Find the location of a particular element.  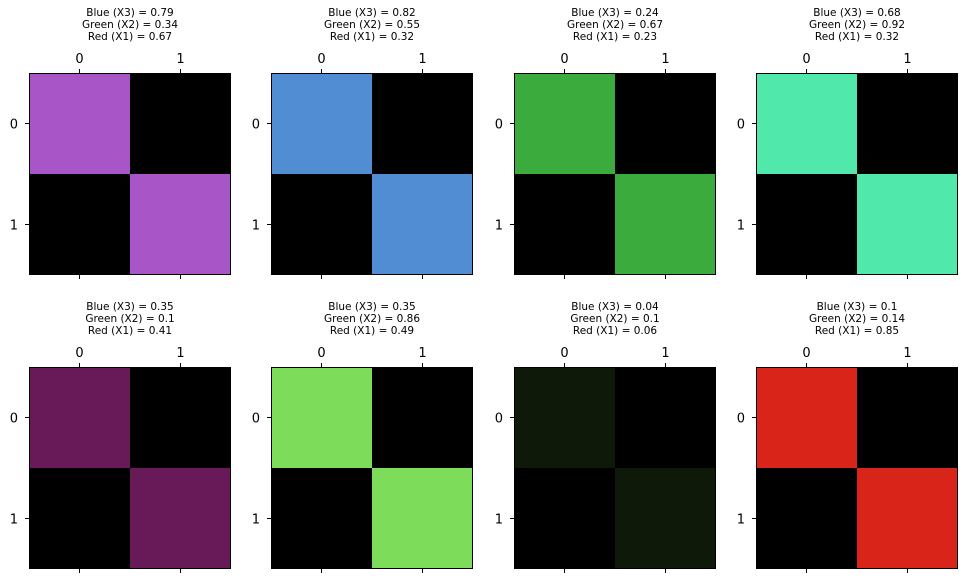

panel-title-line: Red (X1) = 0.06 is located at coordinates (615, 331).